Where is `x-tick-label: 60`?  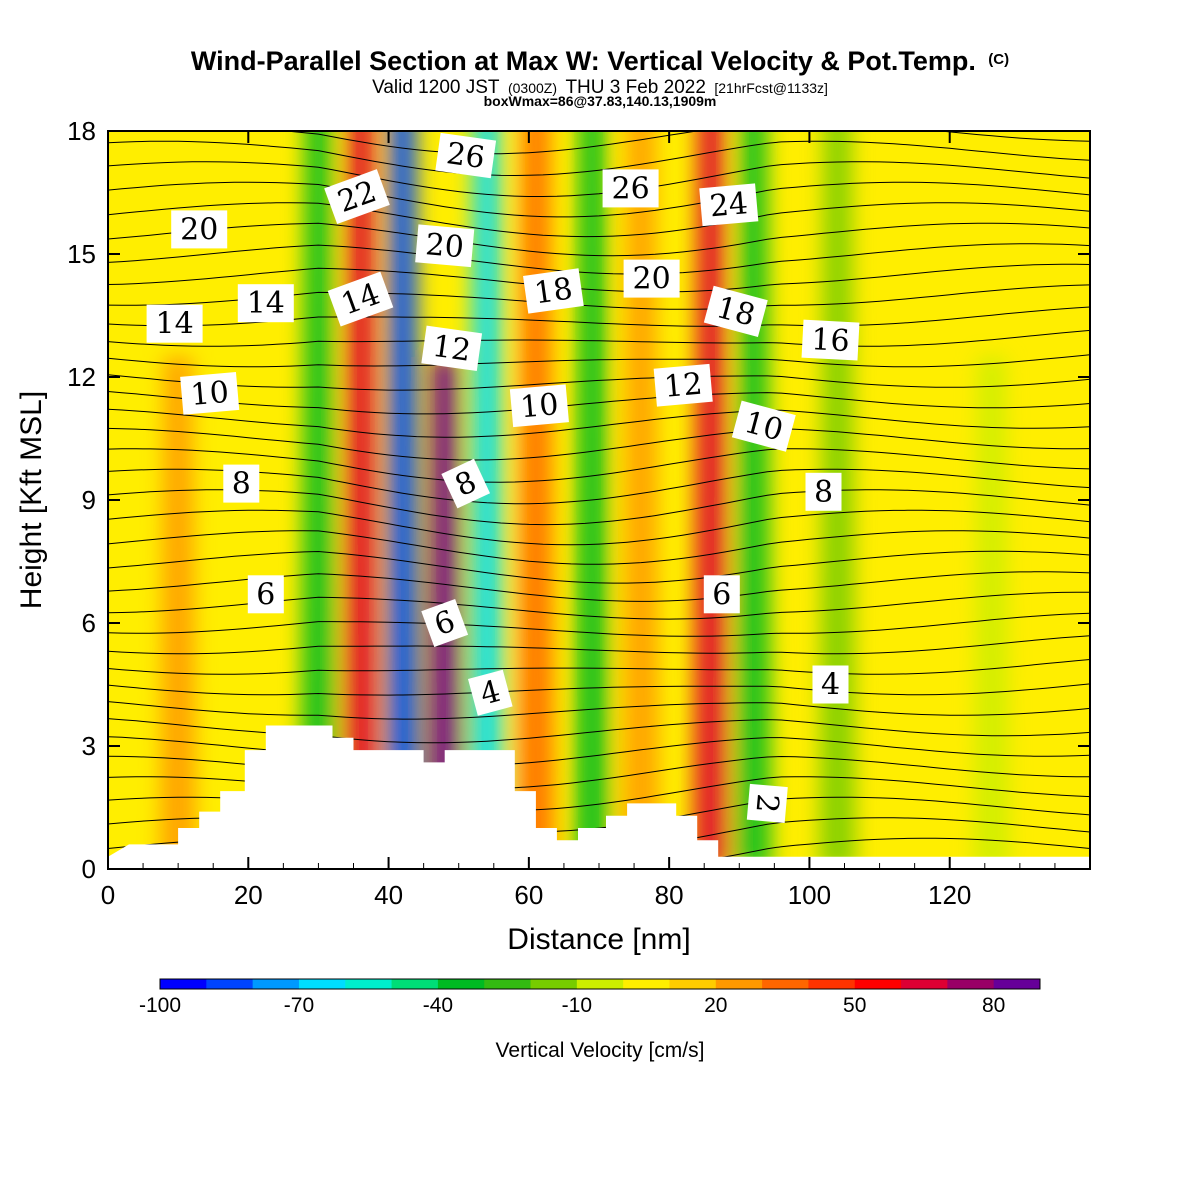
x-tick-label: 60 is located at coordinates (528, 895).